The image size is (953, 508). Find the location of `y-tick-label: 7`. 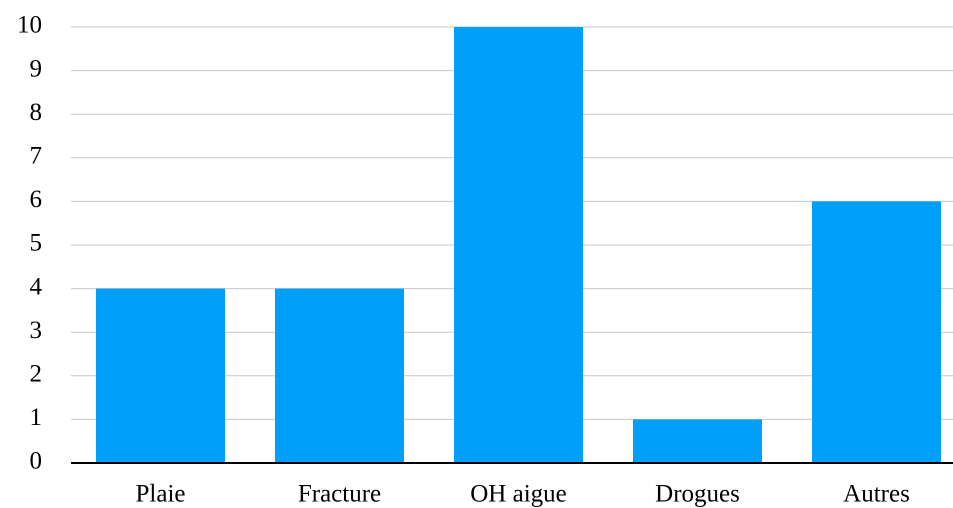

y-tick-label: 7 is located at coordinates (36, 156).